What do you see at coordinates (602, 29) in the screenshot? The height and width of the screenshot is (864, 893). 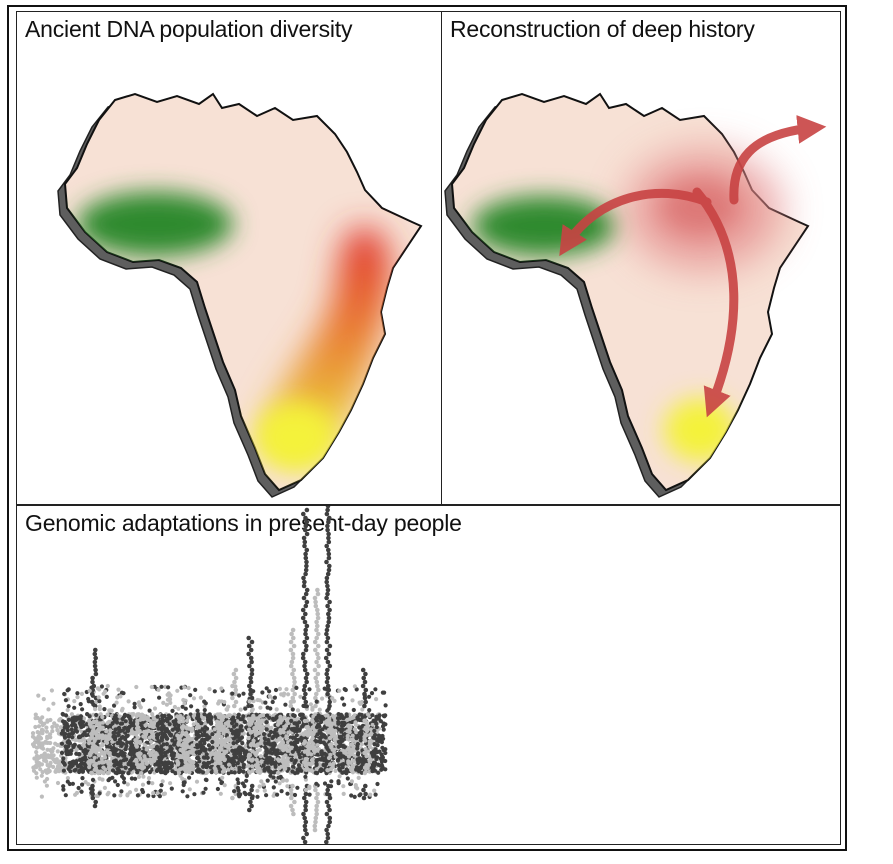 I see `panel-title: Reconstruction of deep history` at bounding box center [602, 29].